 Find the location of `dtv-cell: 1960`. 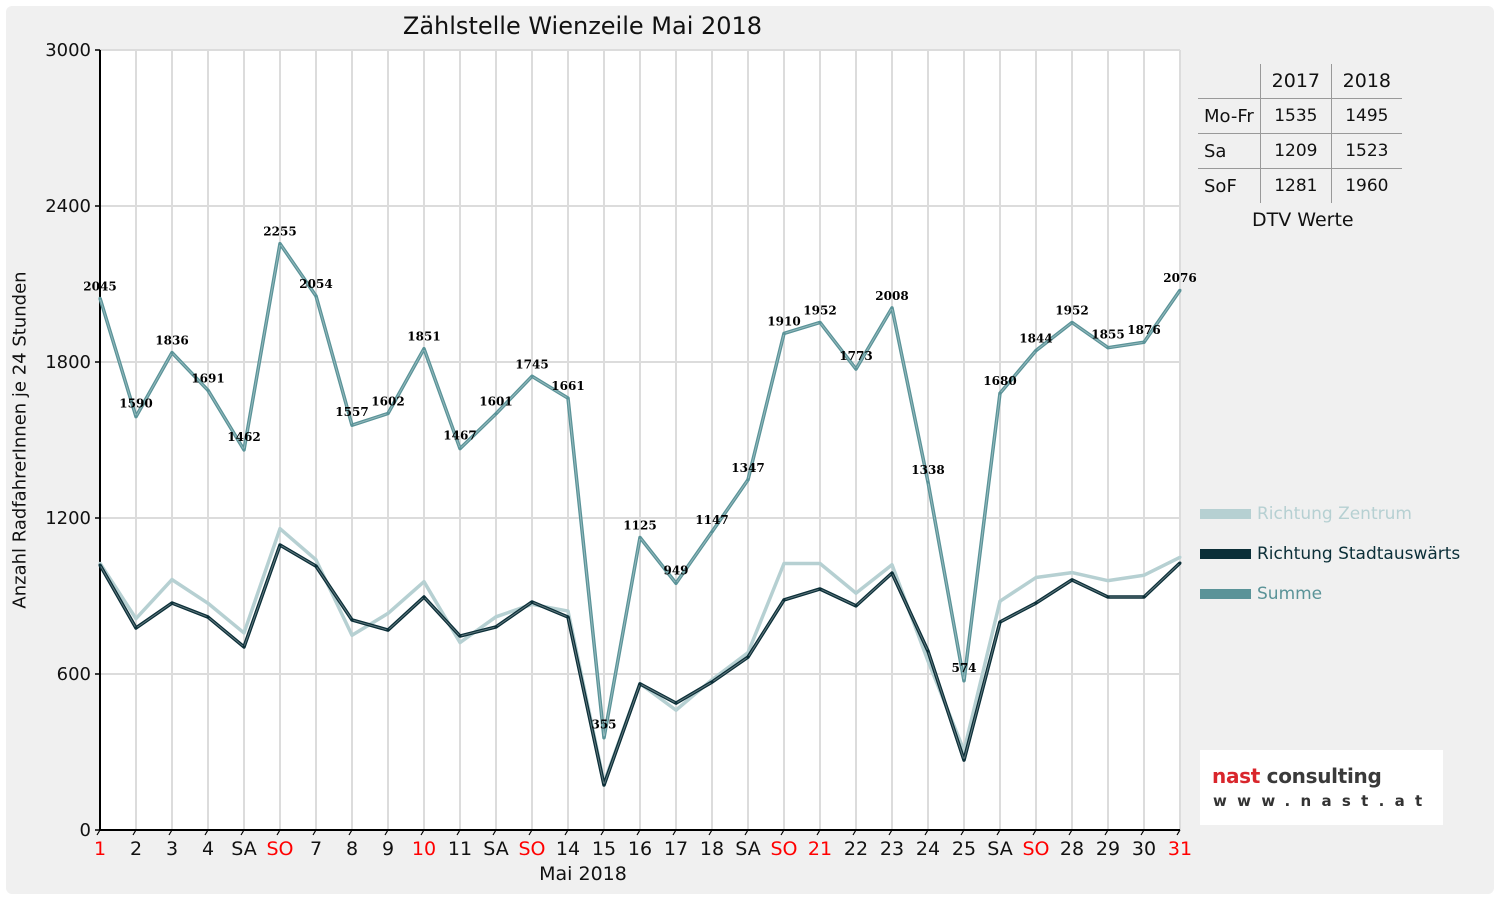

dtv-cell: 1960 is located at coordinates (1366, 185).